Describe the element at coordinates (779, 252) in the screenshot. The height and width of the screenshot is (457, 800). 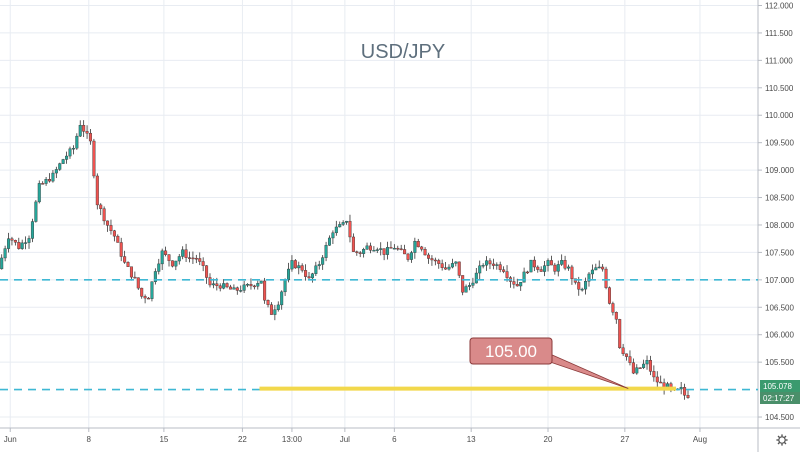
I see `y-tick-label: 107.500` at that location.